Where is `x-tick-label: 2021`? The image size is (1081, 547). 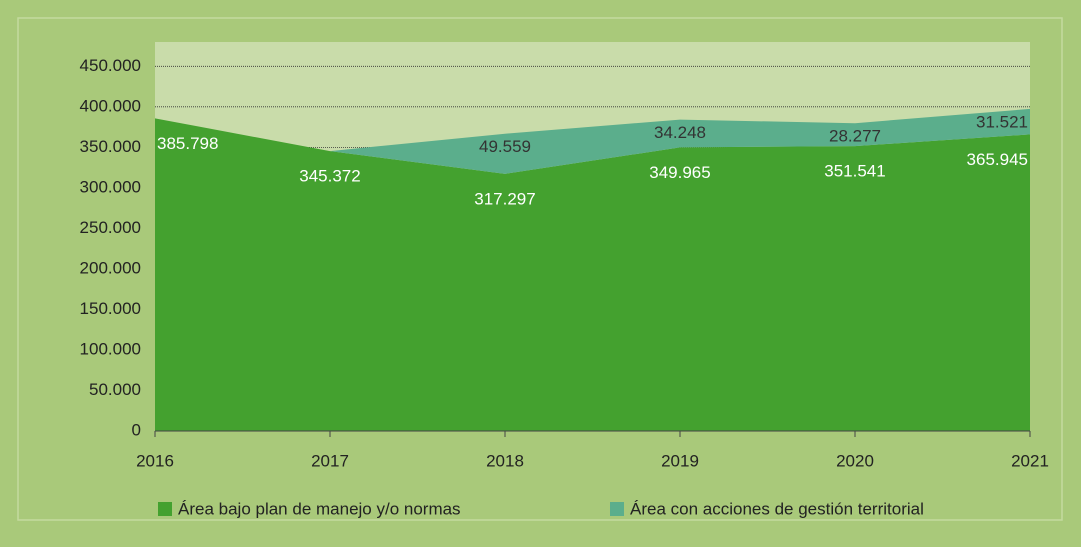
x-tick-label: 2021 is located at coordinates (1030, 460).